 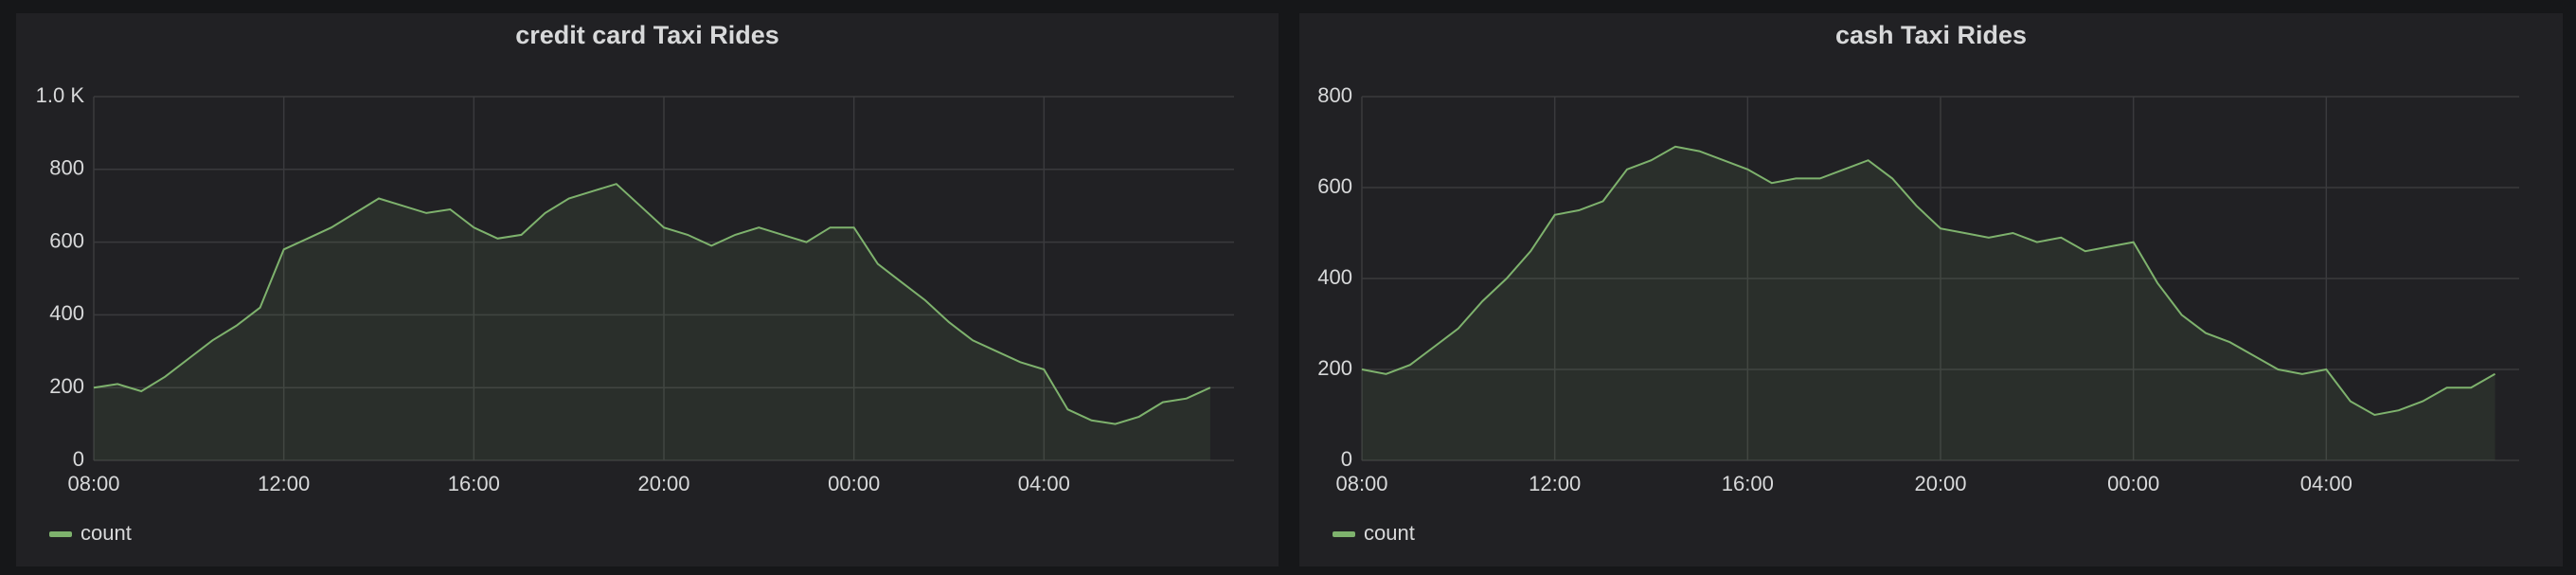 I want to click on panel-title: cash Taxi Rides, so click(x=1931, y=35).